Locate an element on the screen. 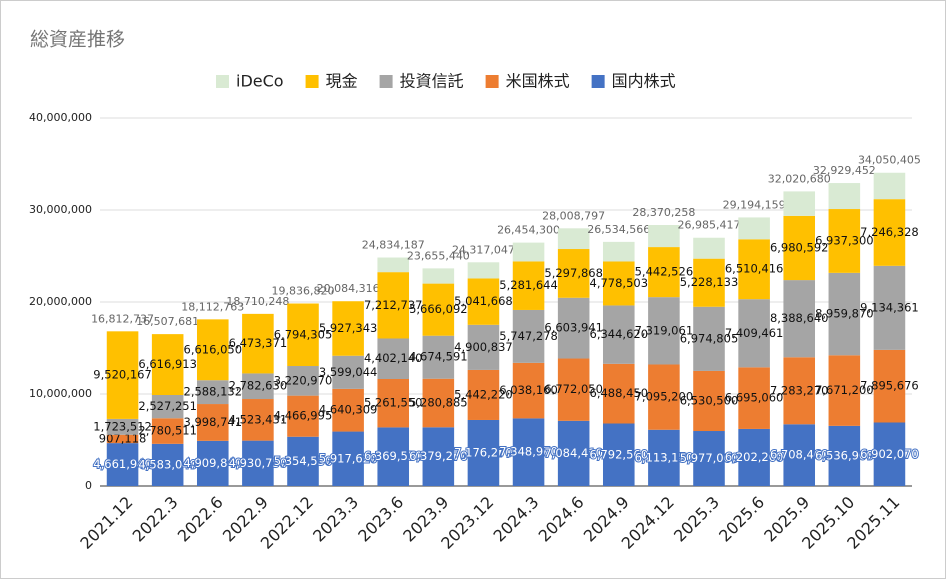  data-label: 7,246,328 is located at coordinates (889, 232).